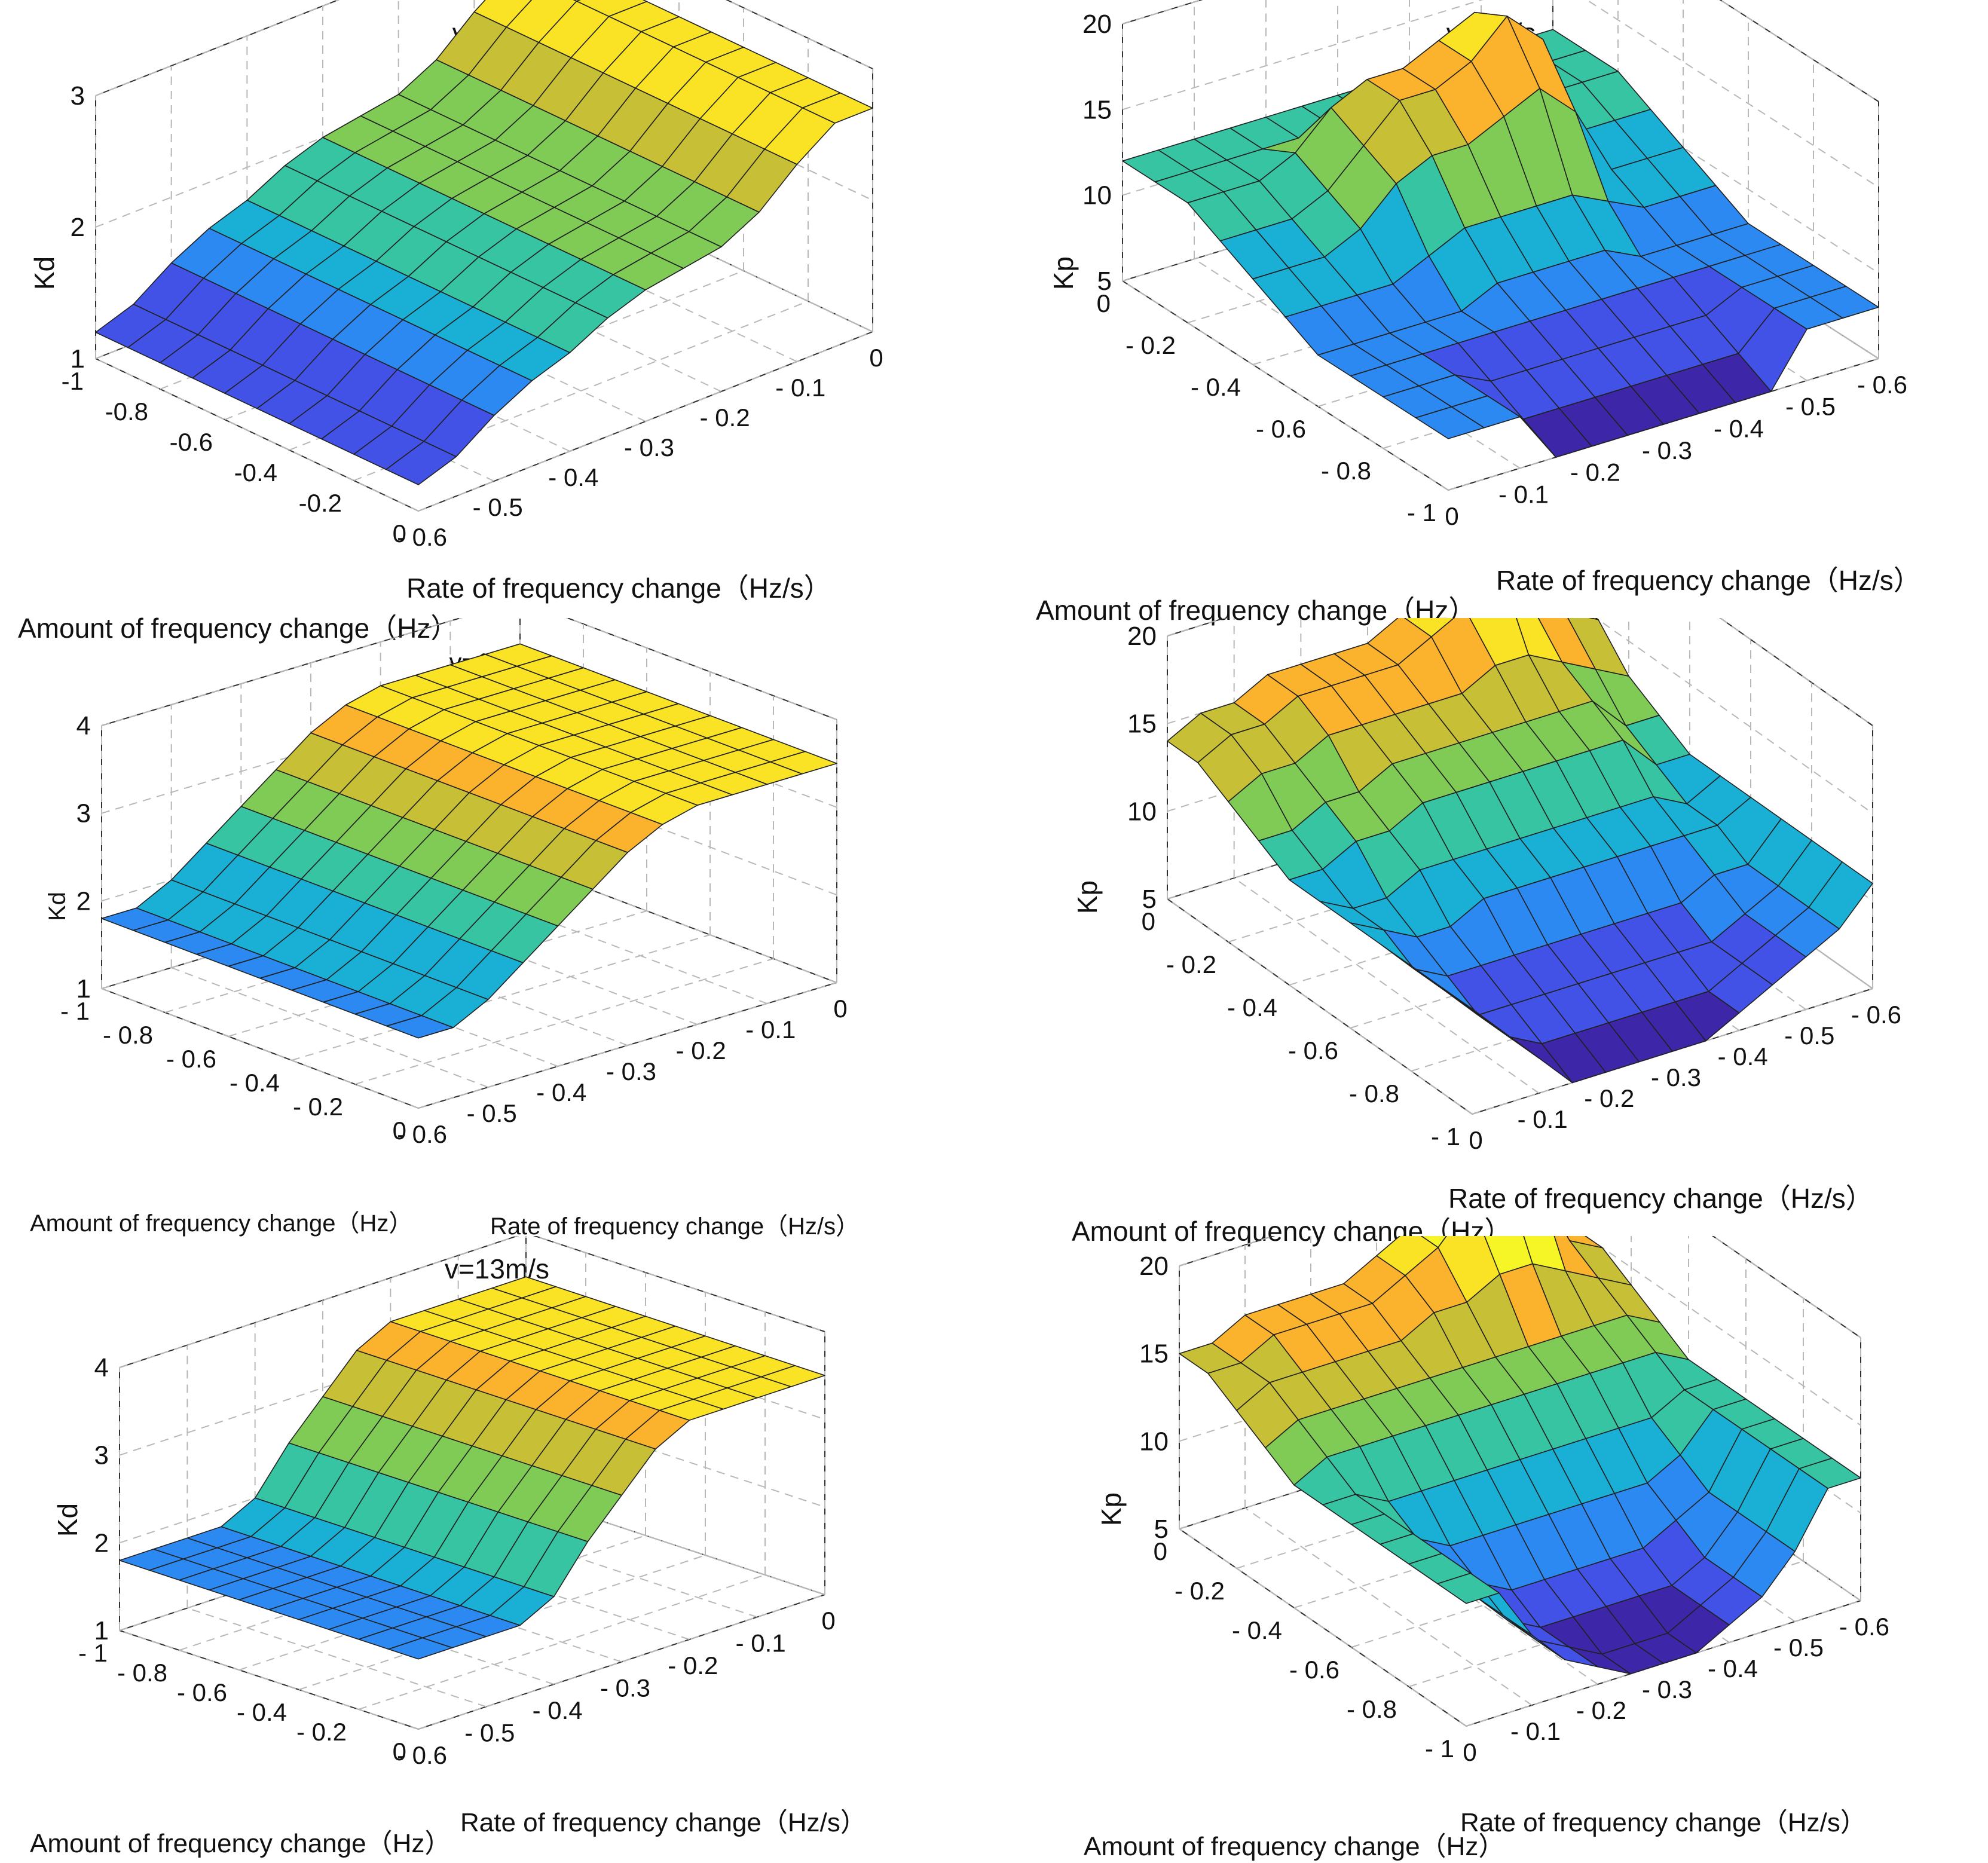 The width and height of the screenshot is (1988, 1863). What do you see at coordinates (1154, 1267) in the screenshot?
I see `z-tick-label: 20` at bounding box center [1154, 1267].